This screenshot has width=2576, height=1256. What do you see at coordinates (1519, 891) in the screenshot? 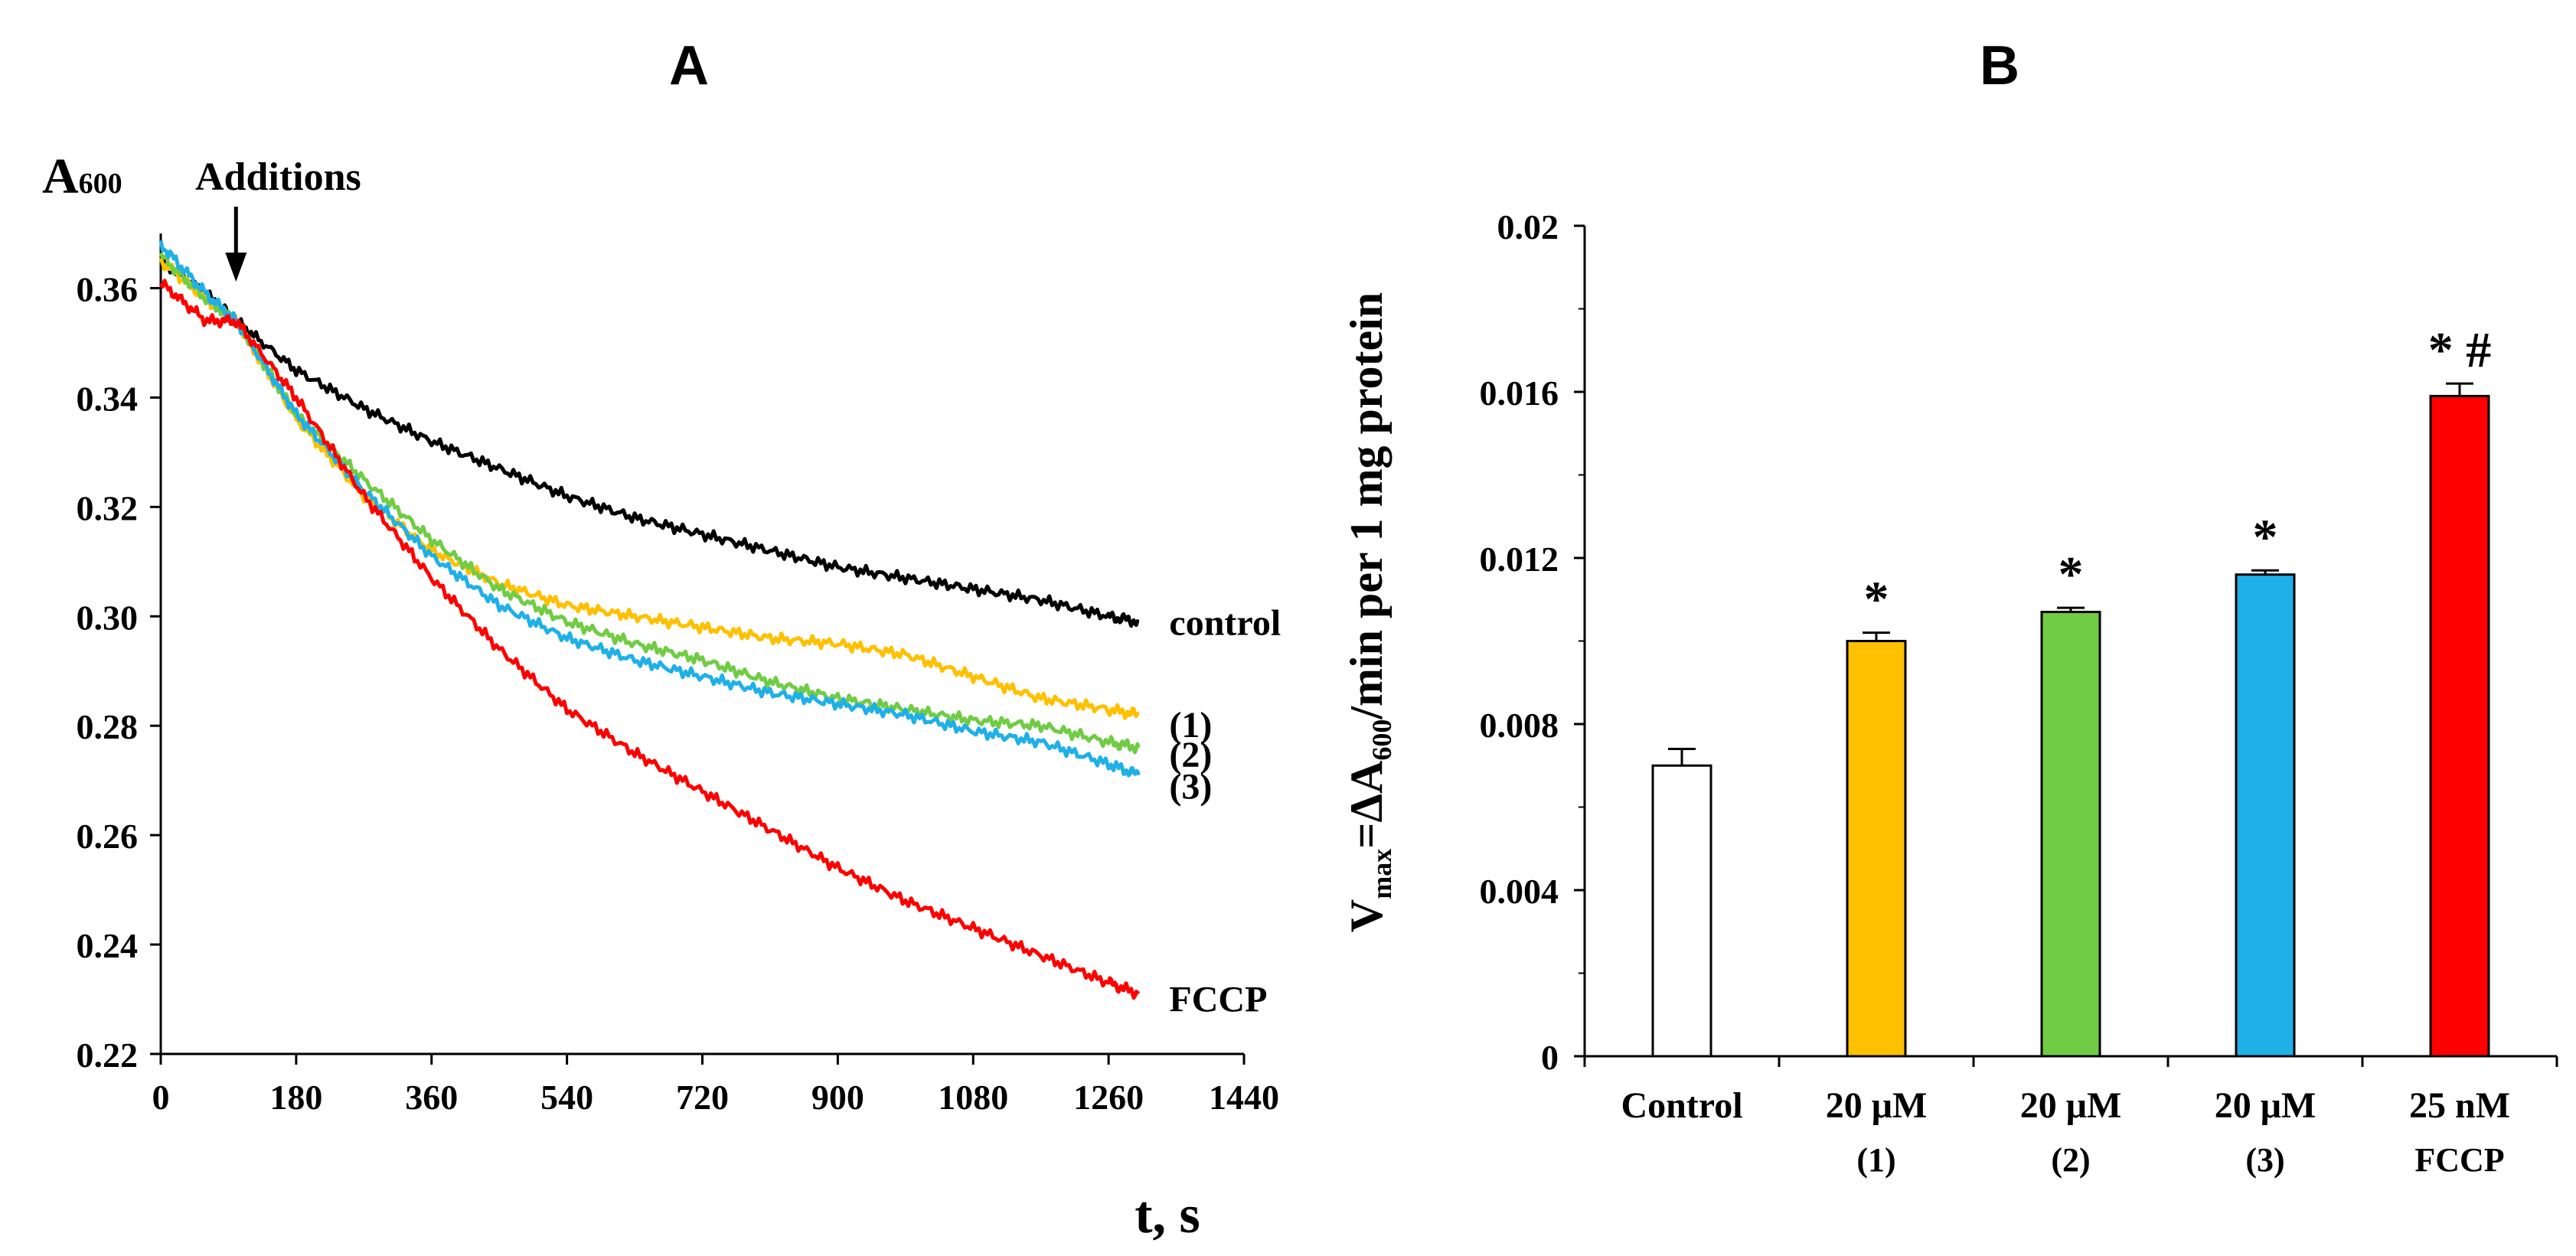
I see `panel-b-y-tick-label: 0.004` at bounding box center [1519, 891].